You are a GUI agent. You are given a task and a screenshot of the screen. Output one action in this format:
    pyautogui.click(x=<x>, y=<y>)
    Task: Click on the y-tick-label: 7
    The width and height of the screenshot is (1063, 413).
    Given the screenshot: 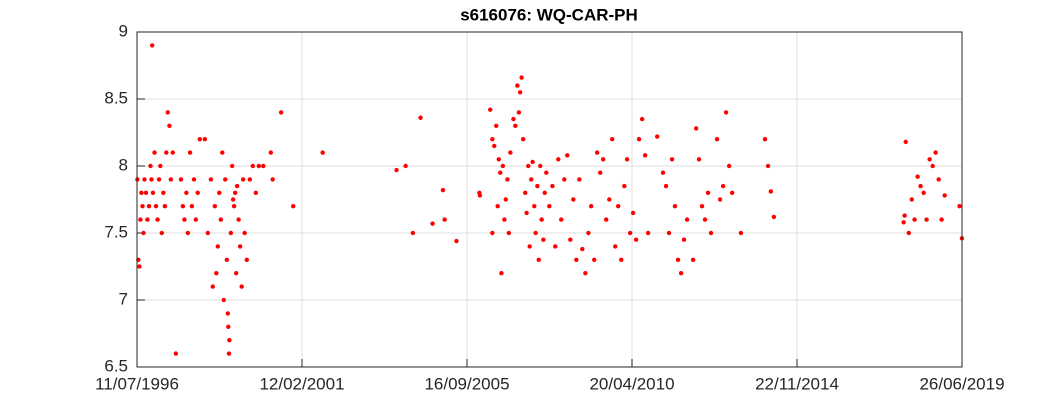 What is the action you would take?
    pyautogui.click(x=123, y=298)
    